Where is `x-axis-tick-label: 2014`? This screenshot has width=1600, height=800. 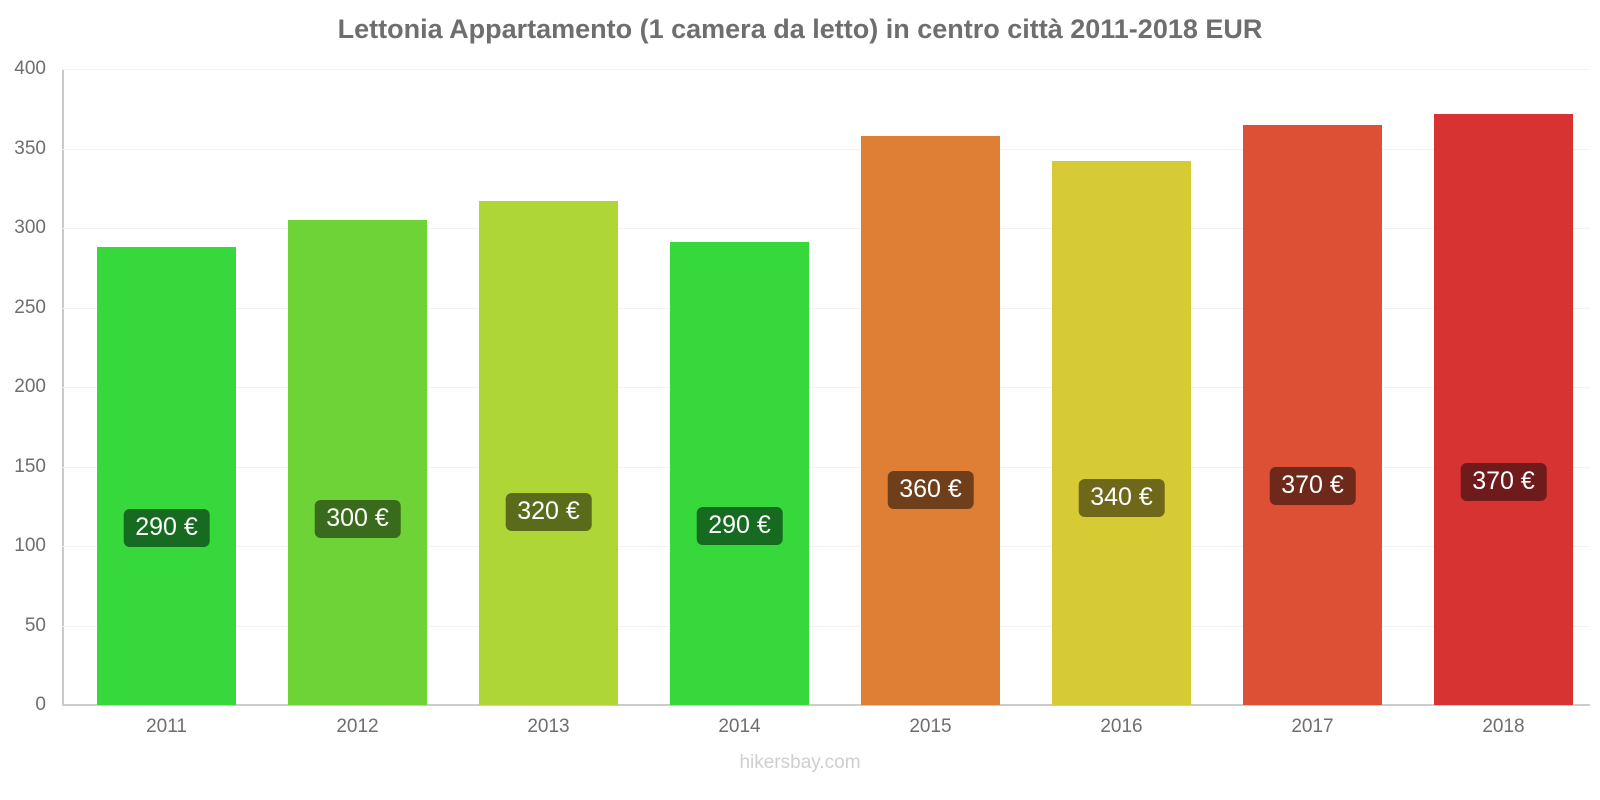
x-axis-tick-label: 2014 is located at coordinates (739, 726).